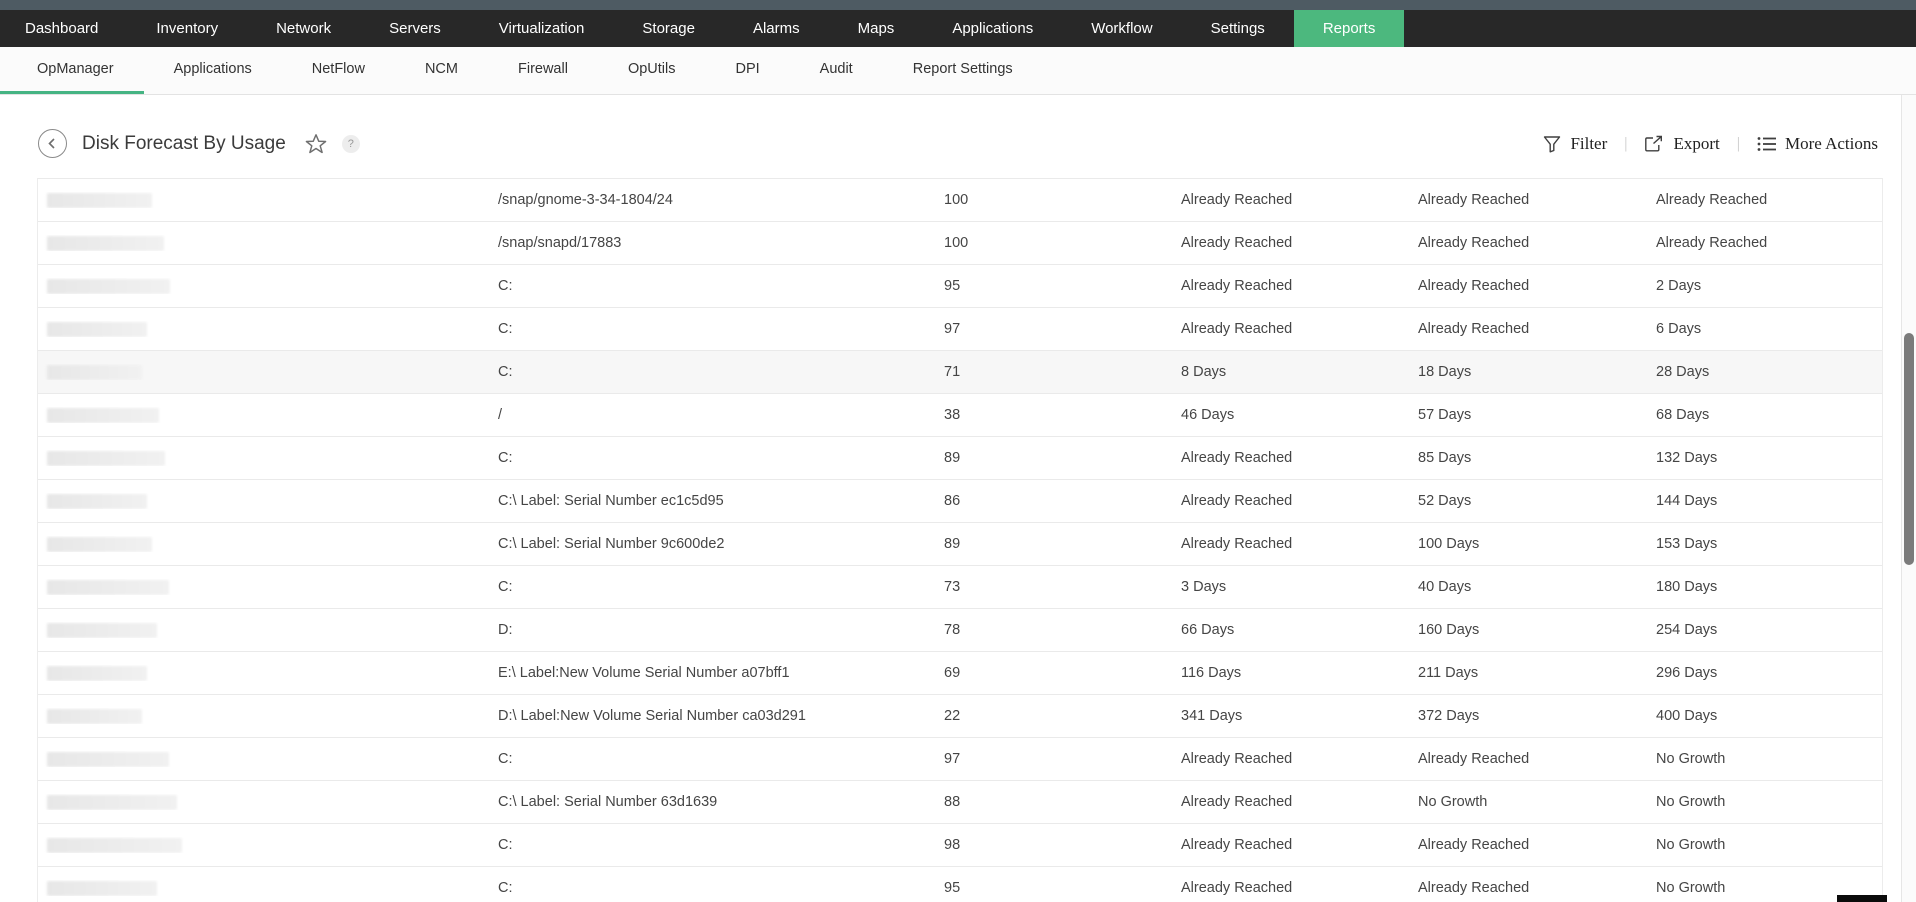  Describe the element at coordinates (62, 28) in the screenshot. I see `nav-item-dashboard: Dashboard` at that location.